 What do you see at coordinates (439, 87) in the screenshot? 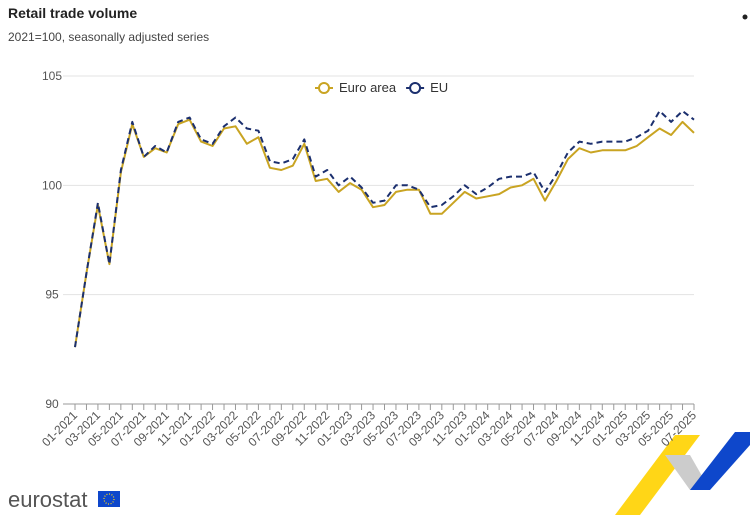
I see `legend-label: EU` at bounding box center [439, 87].